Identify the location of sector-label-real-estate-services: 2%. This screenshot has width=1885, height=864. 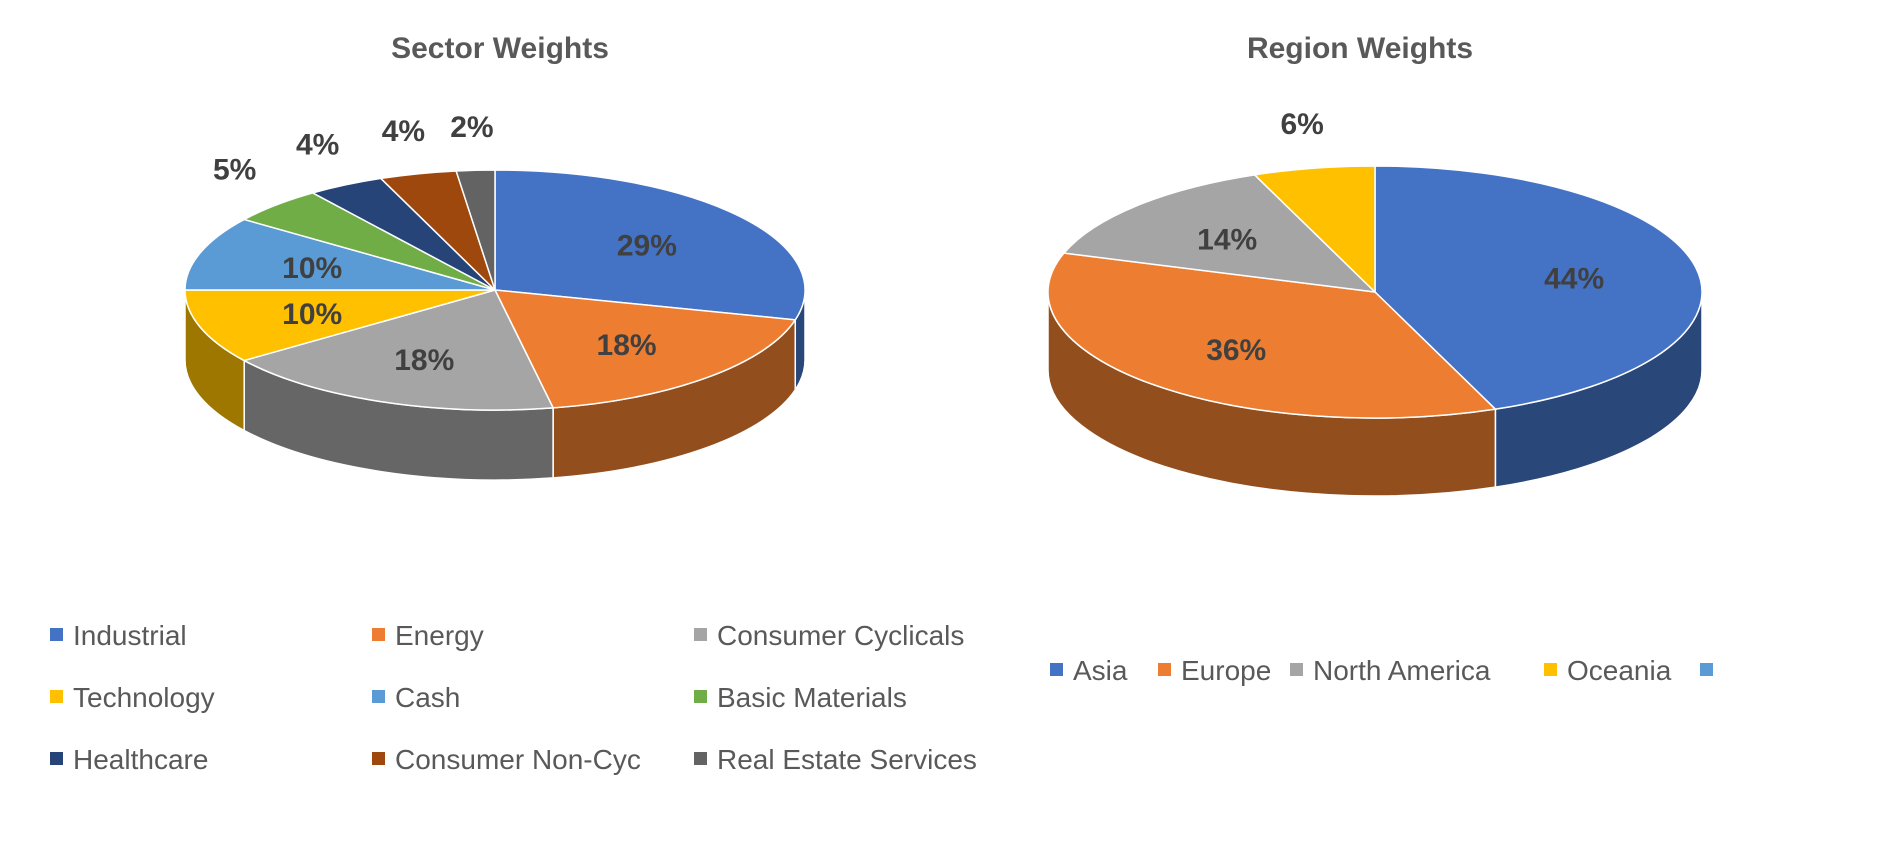
(471, 127).